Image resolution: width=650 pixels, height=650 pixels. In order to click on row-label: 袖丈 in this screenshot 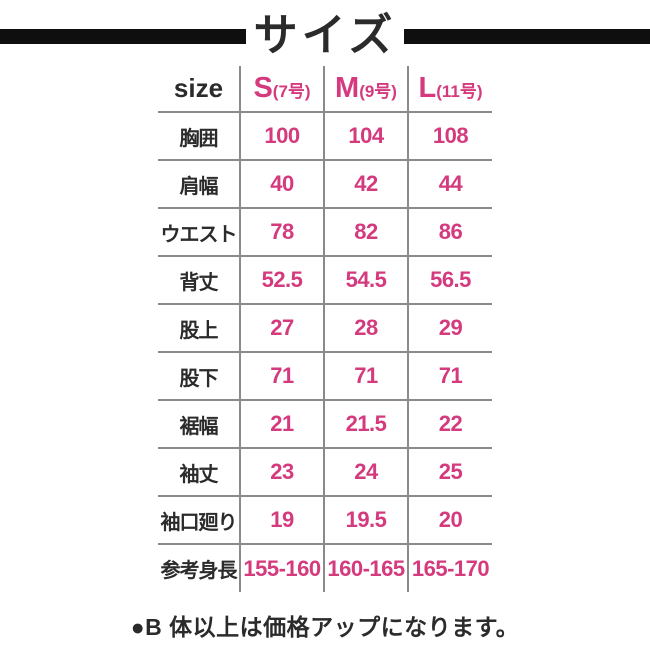, I will do `click(199, 474)`.